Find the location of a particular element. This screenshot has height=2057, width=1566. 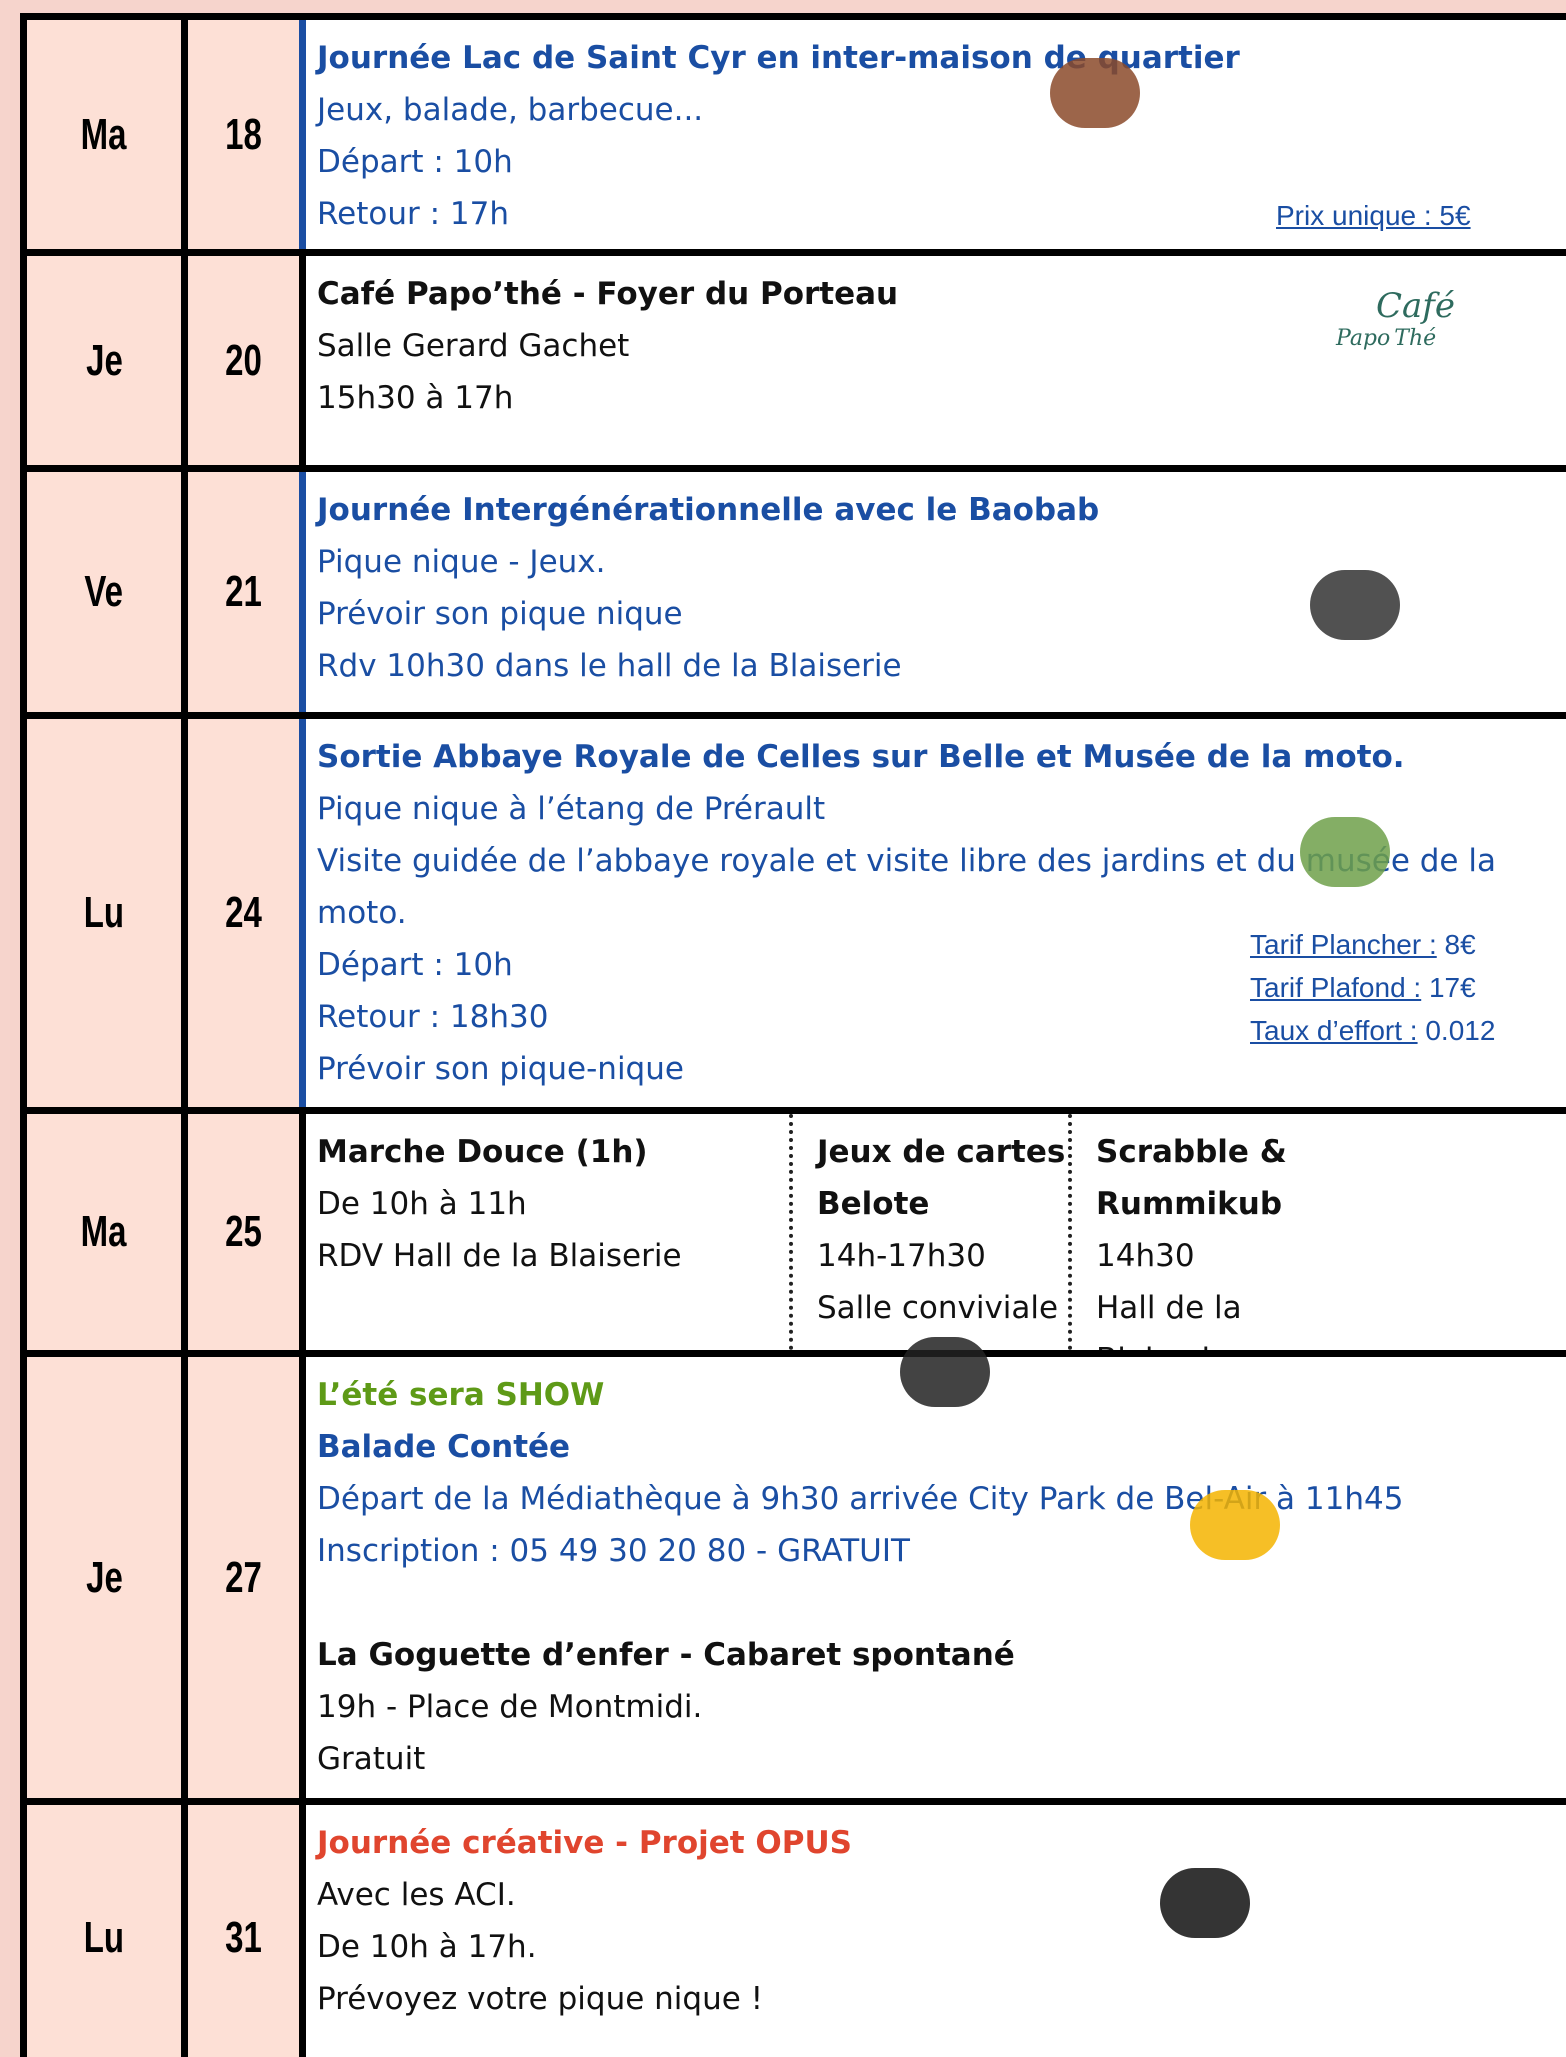

price-note: Prix unique : 5€ is located at coordinates (1373, 216).